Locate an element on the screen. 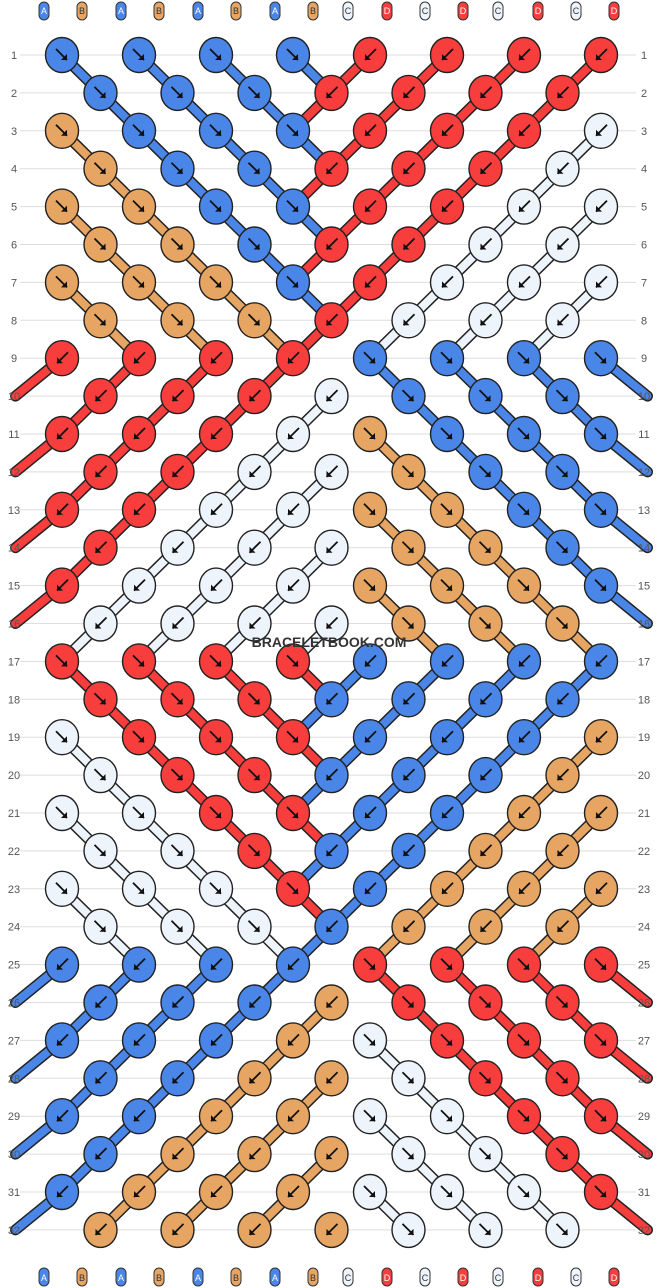 This screenshot has width=658, height=1288. row-number-left: 14 is located at coordinates (14, 549).